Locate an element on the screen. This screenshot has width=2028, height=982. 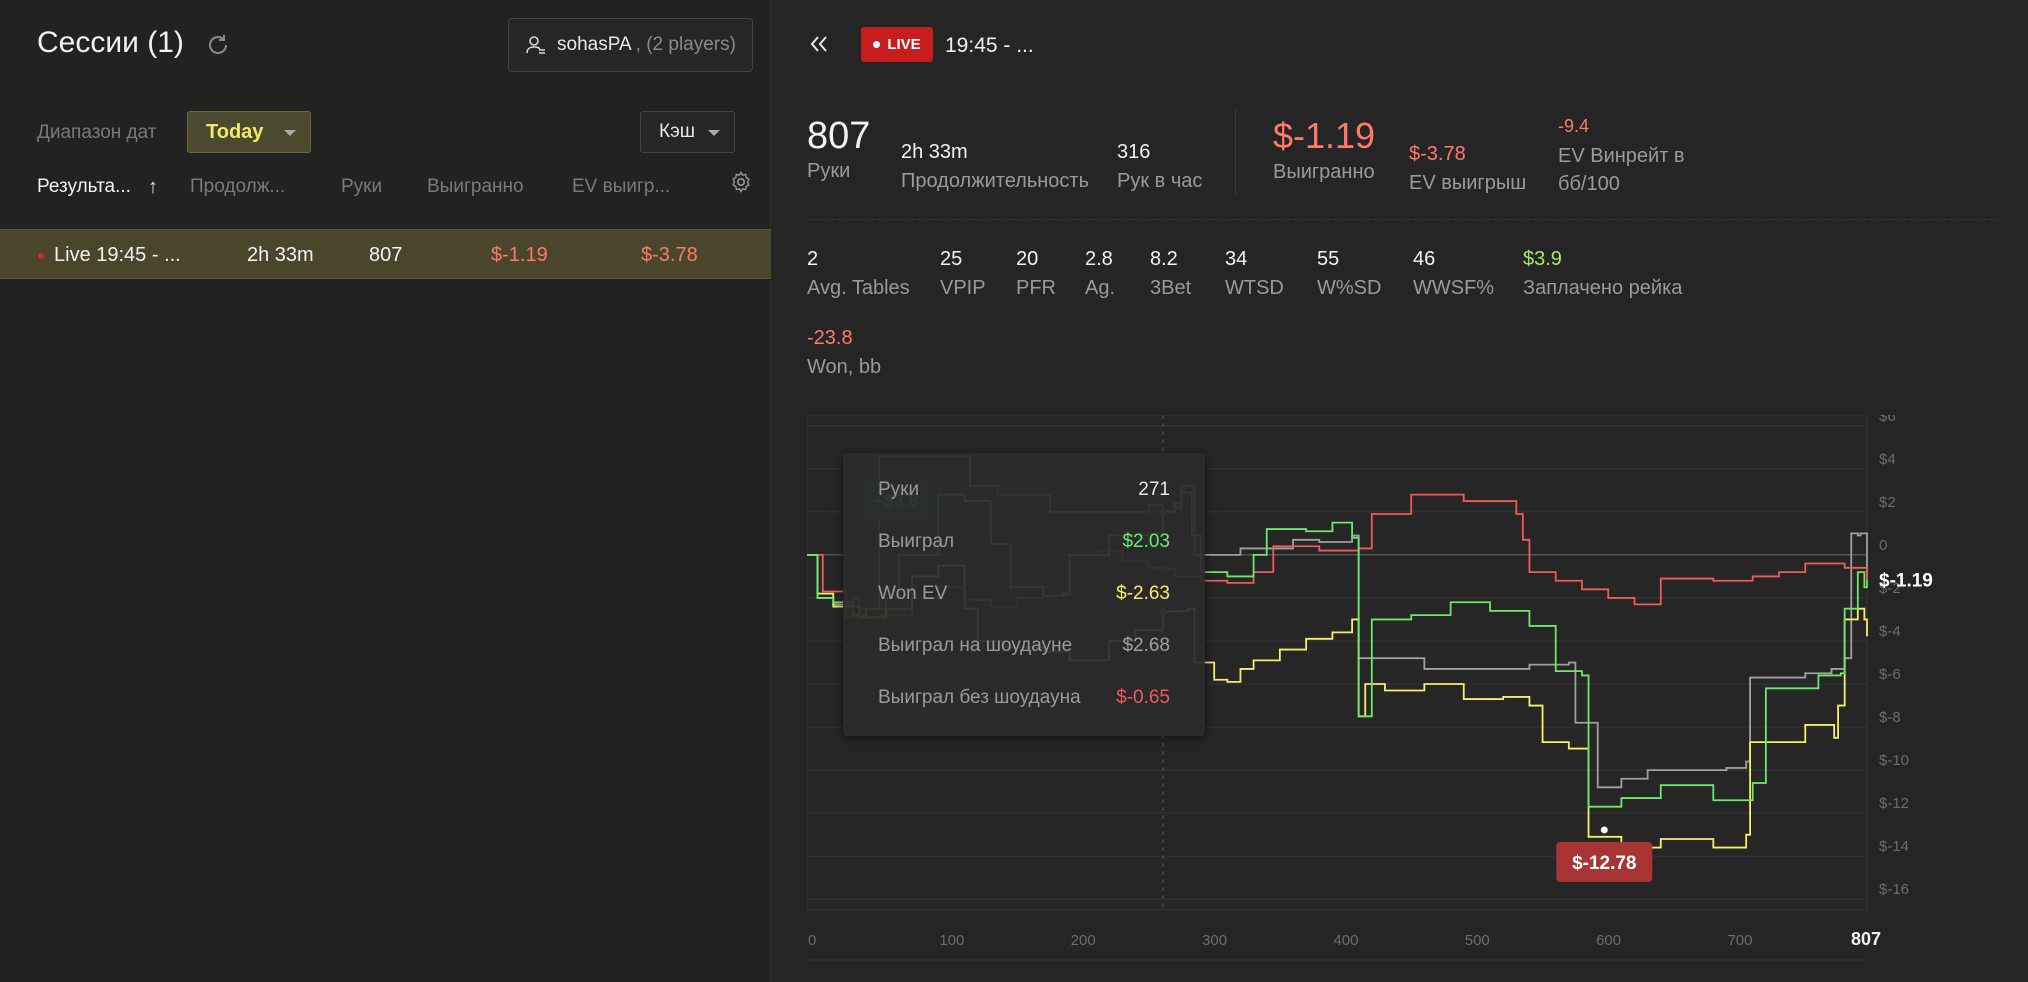
y-tick-label: $2 is located at coordinates (1887, 502).